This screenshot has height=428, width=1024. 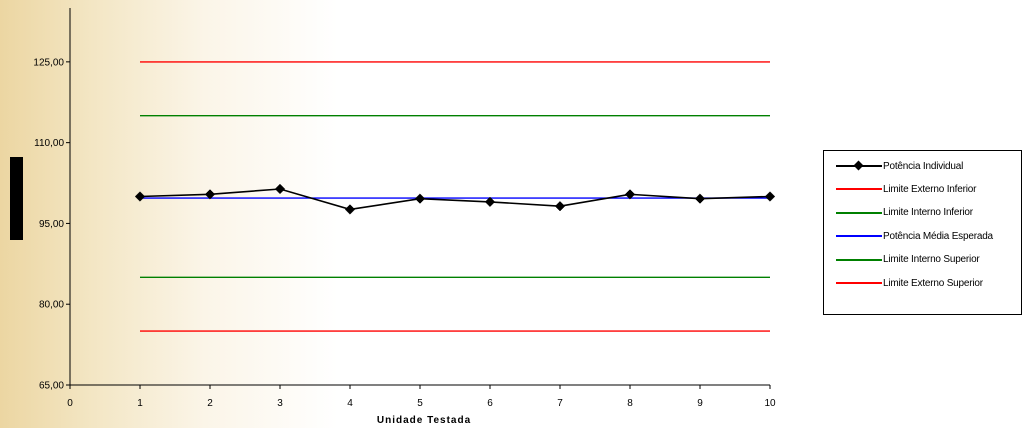 I want to click on y-tick-label: 80,00, so click(x=51, y=305).